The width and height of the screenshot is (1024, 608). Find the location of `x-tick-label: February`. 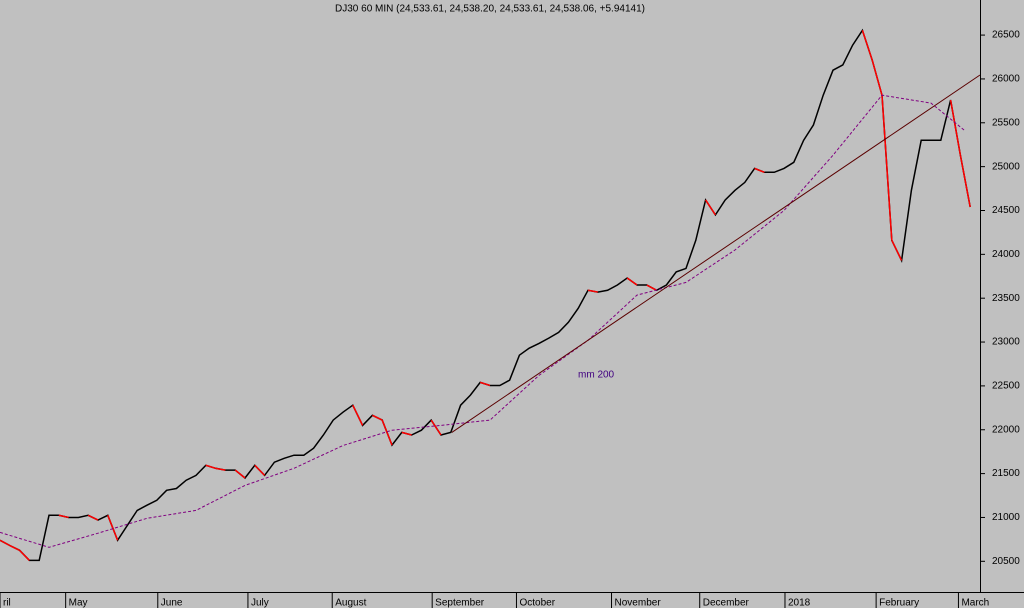

x-tick-label: February is located at coordinates (899, 603).